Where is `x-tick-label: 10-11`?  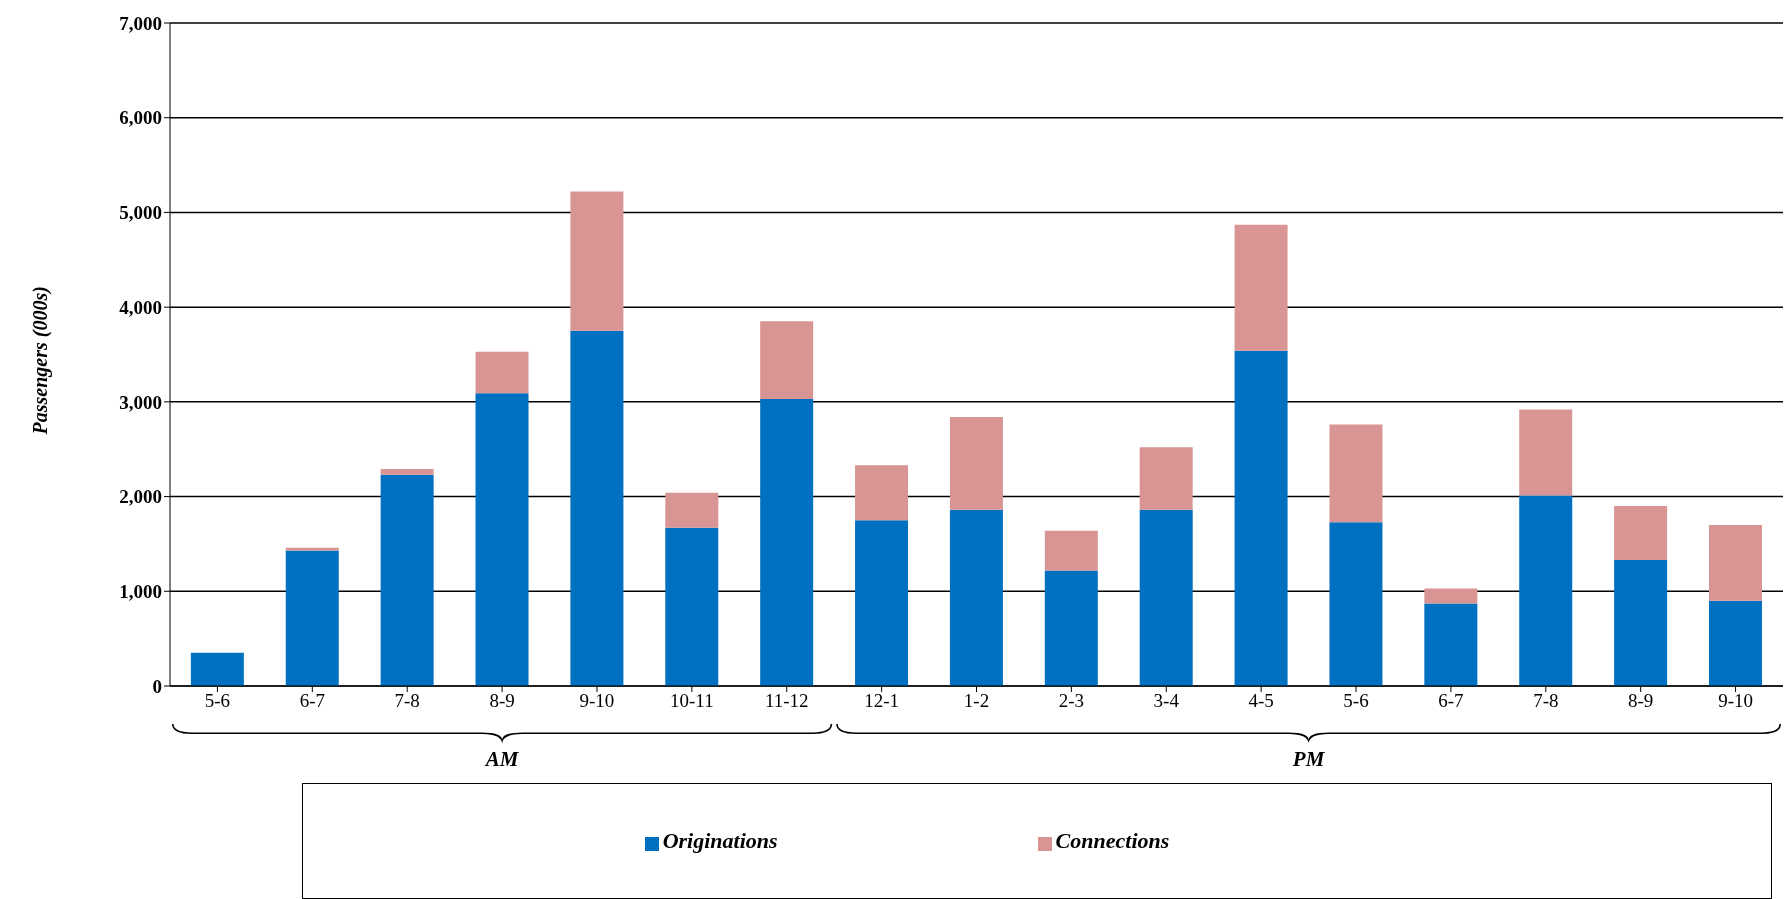
x-tick-label: 10-11 is located at coordinates (692, 701).